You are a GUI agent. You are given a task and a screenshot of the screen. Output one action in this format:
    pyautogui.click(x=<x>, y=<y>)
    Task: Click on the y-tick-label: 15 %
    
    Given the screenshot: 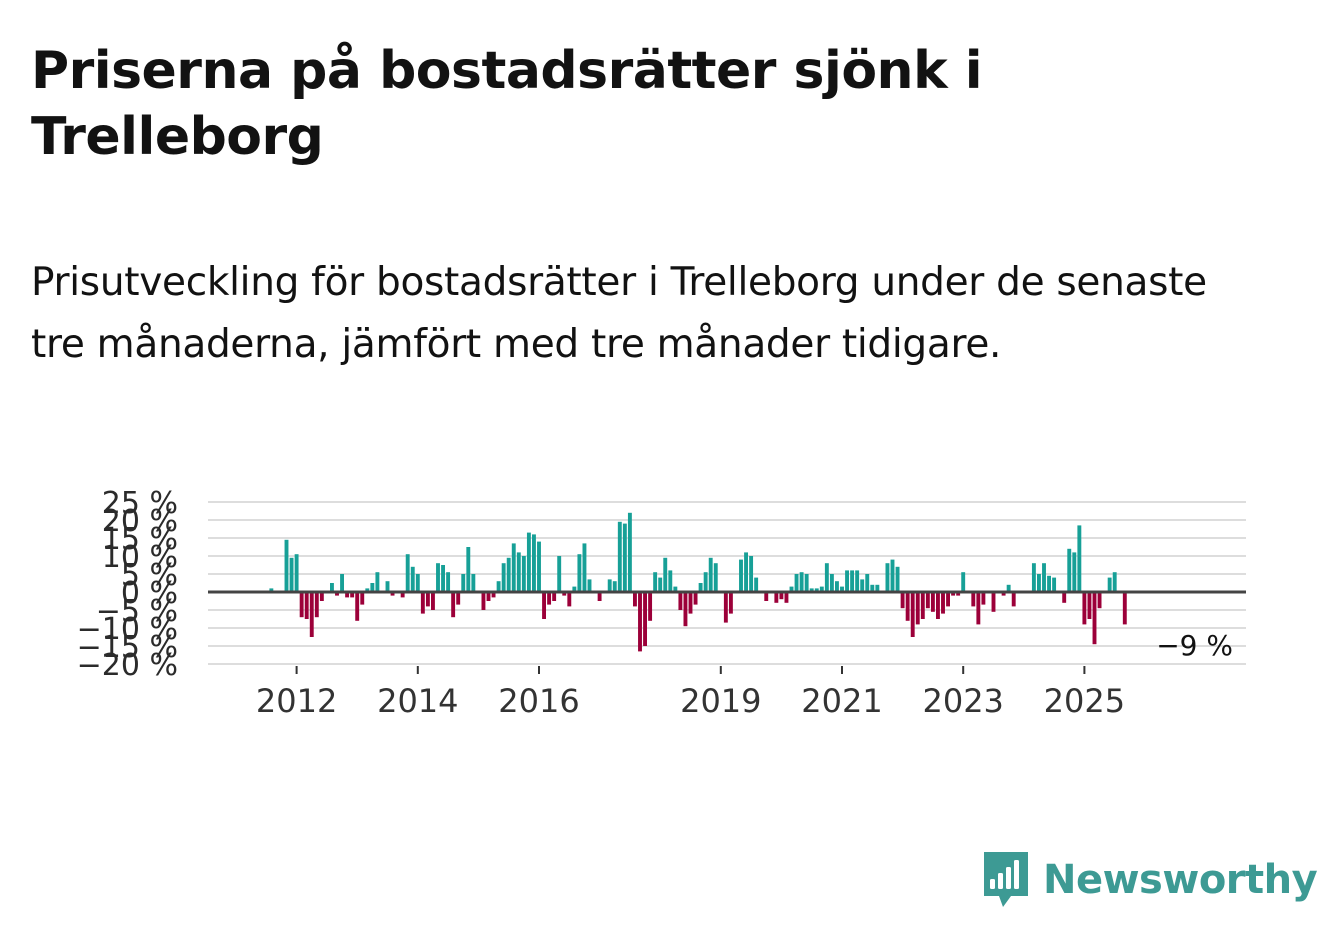 What is the action you would take?
    pyautogui.click(x=140, y=539)
    